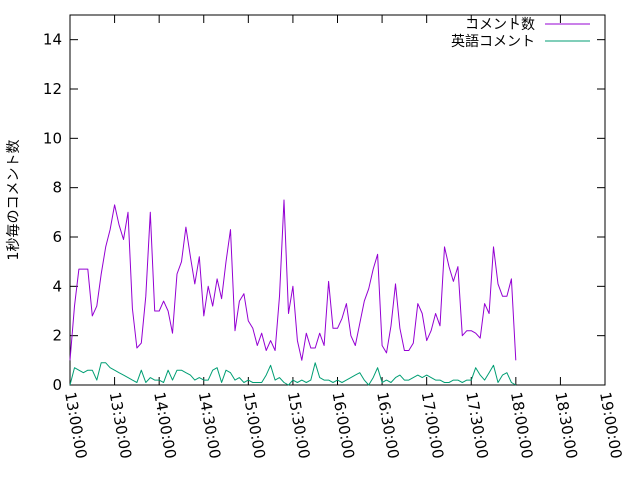 The height and width of the screenshot is (485, 640). I want to click on y-tick-label-4: 8, so click(57, 188).